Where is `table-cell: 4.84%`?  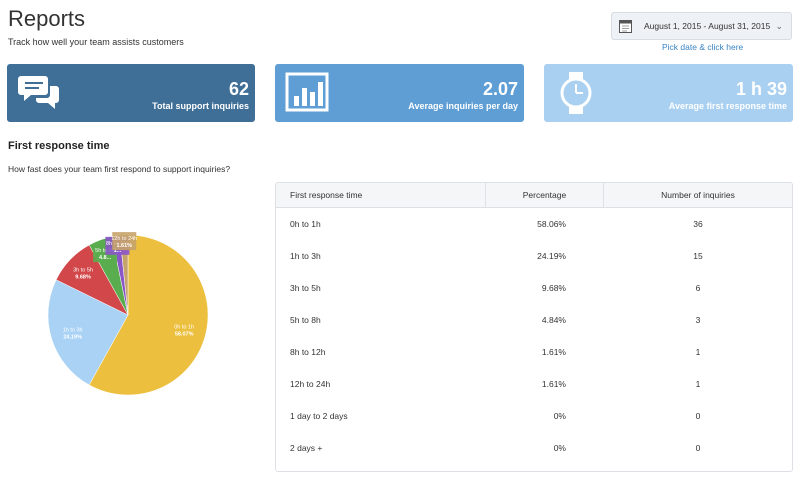 table-cell: 4.84% is located at coordinates (553, 320).